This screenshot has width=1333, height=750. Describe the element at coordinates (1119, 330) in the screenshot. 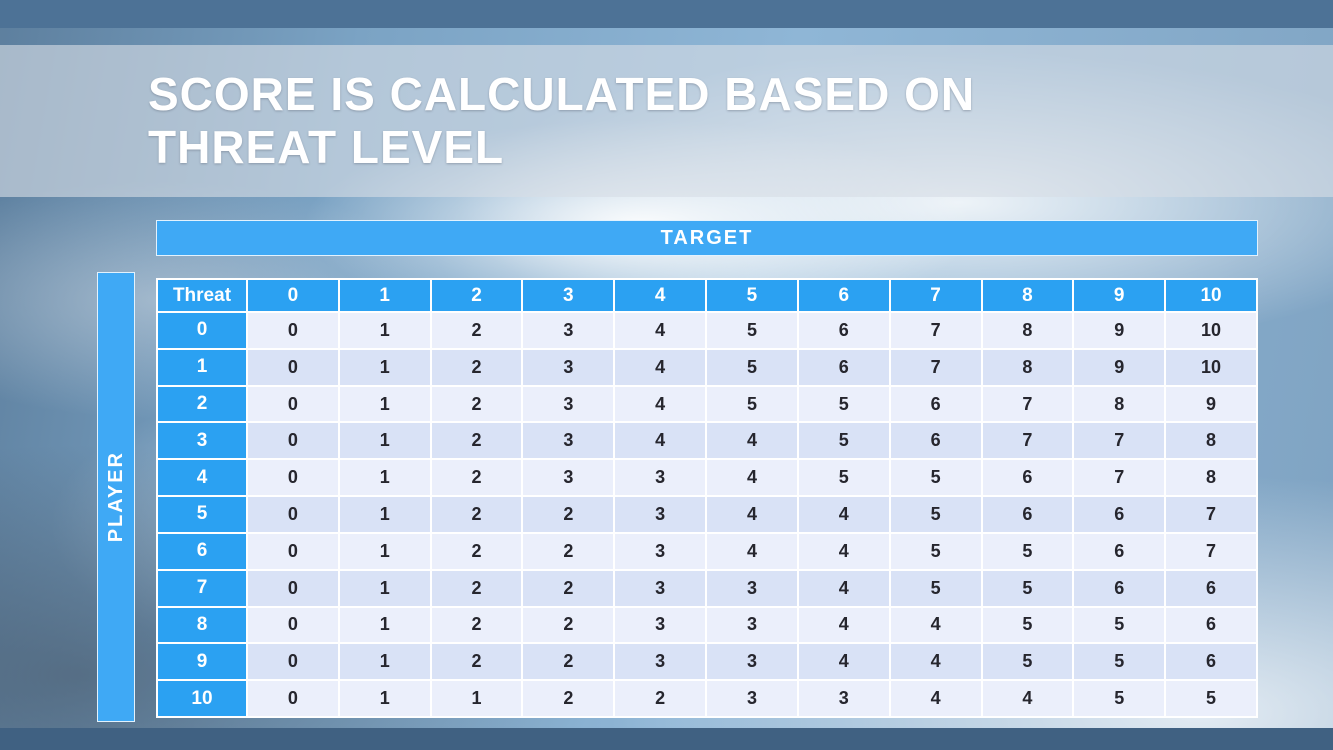

I see `score-cell-0-9: 9` at that location.